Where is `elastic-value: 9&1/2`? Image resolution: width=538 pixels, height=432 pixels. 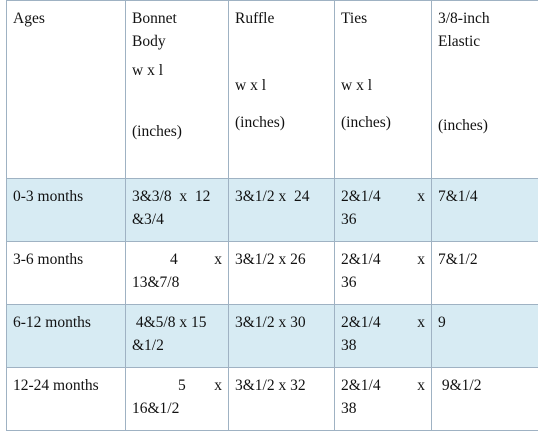 elastic-value: 9&1/2 is located at coordinates (460, 385).